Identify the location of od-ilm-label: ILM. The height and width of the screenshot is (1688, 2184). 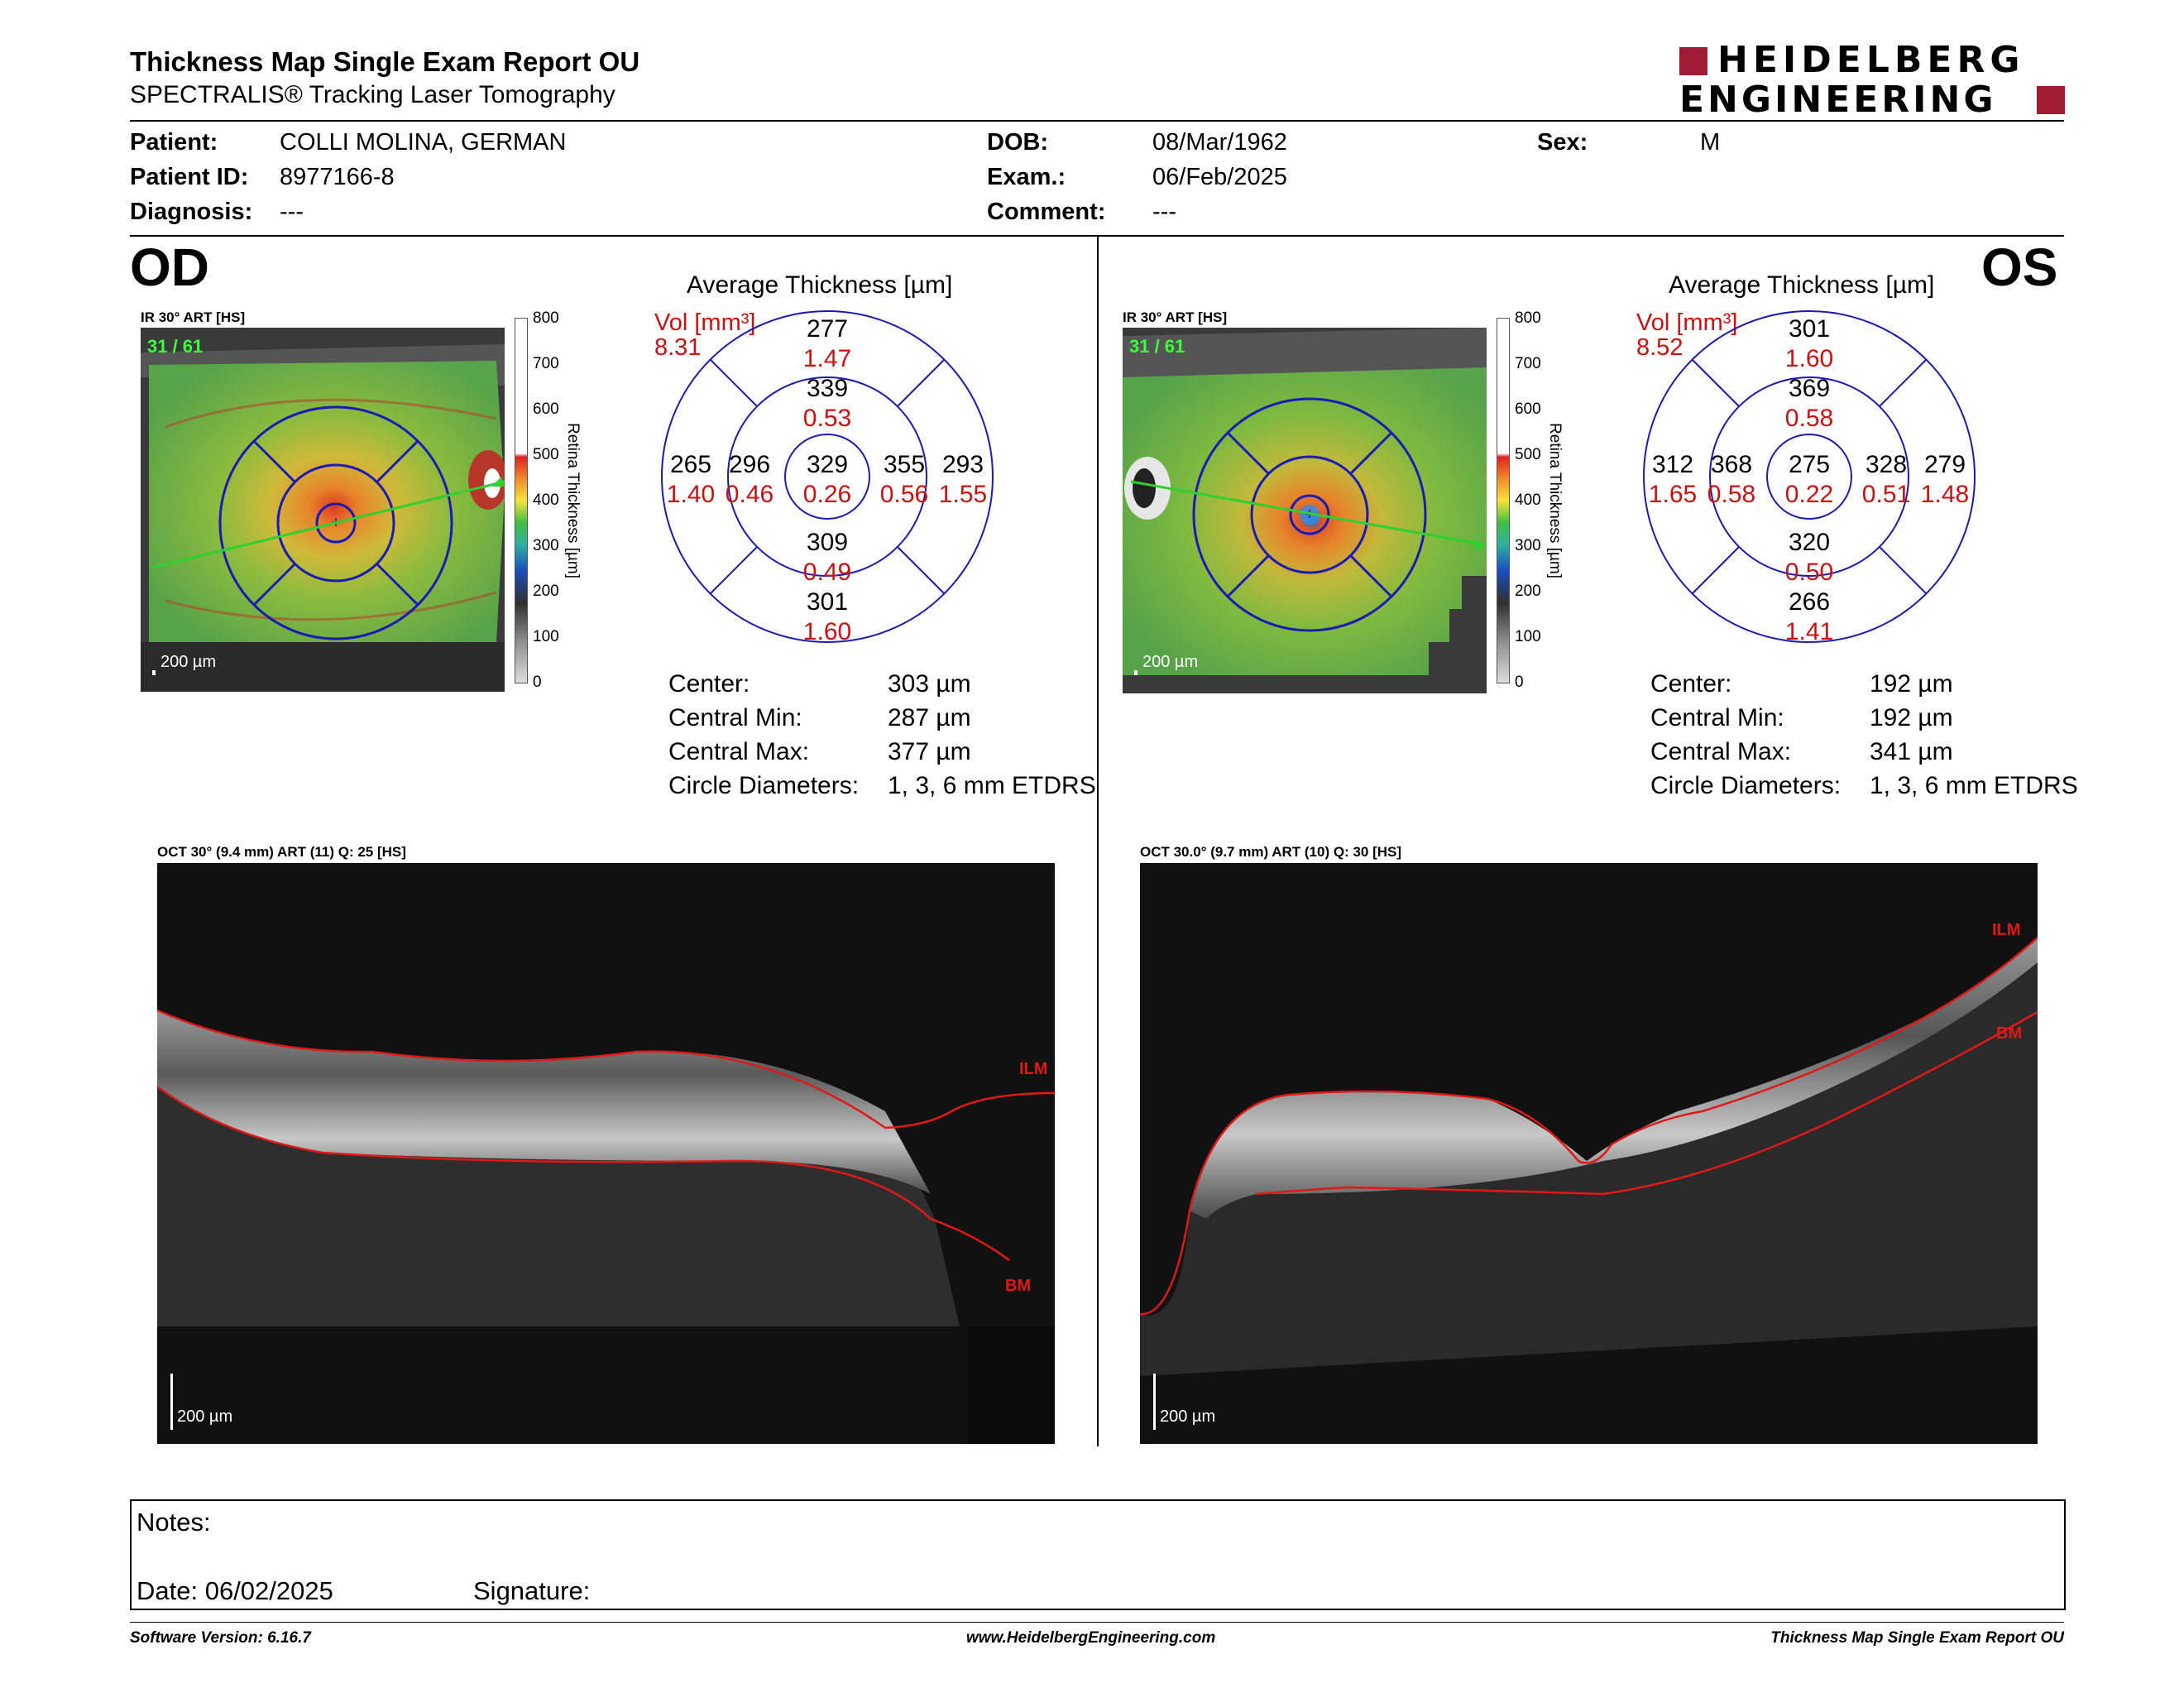
(1033, 1069).